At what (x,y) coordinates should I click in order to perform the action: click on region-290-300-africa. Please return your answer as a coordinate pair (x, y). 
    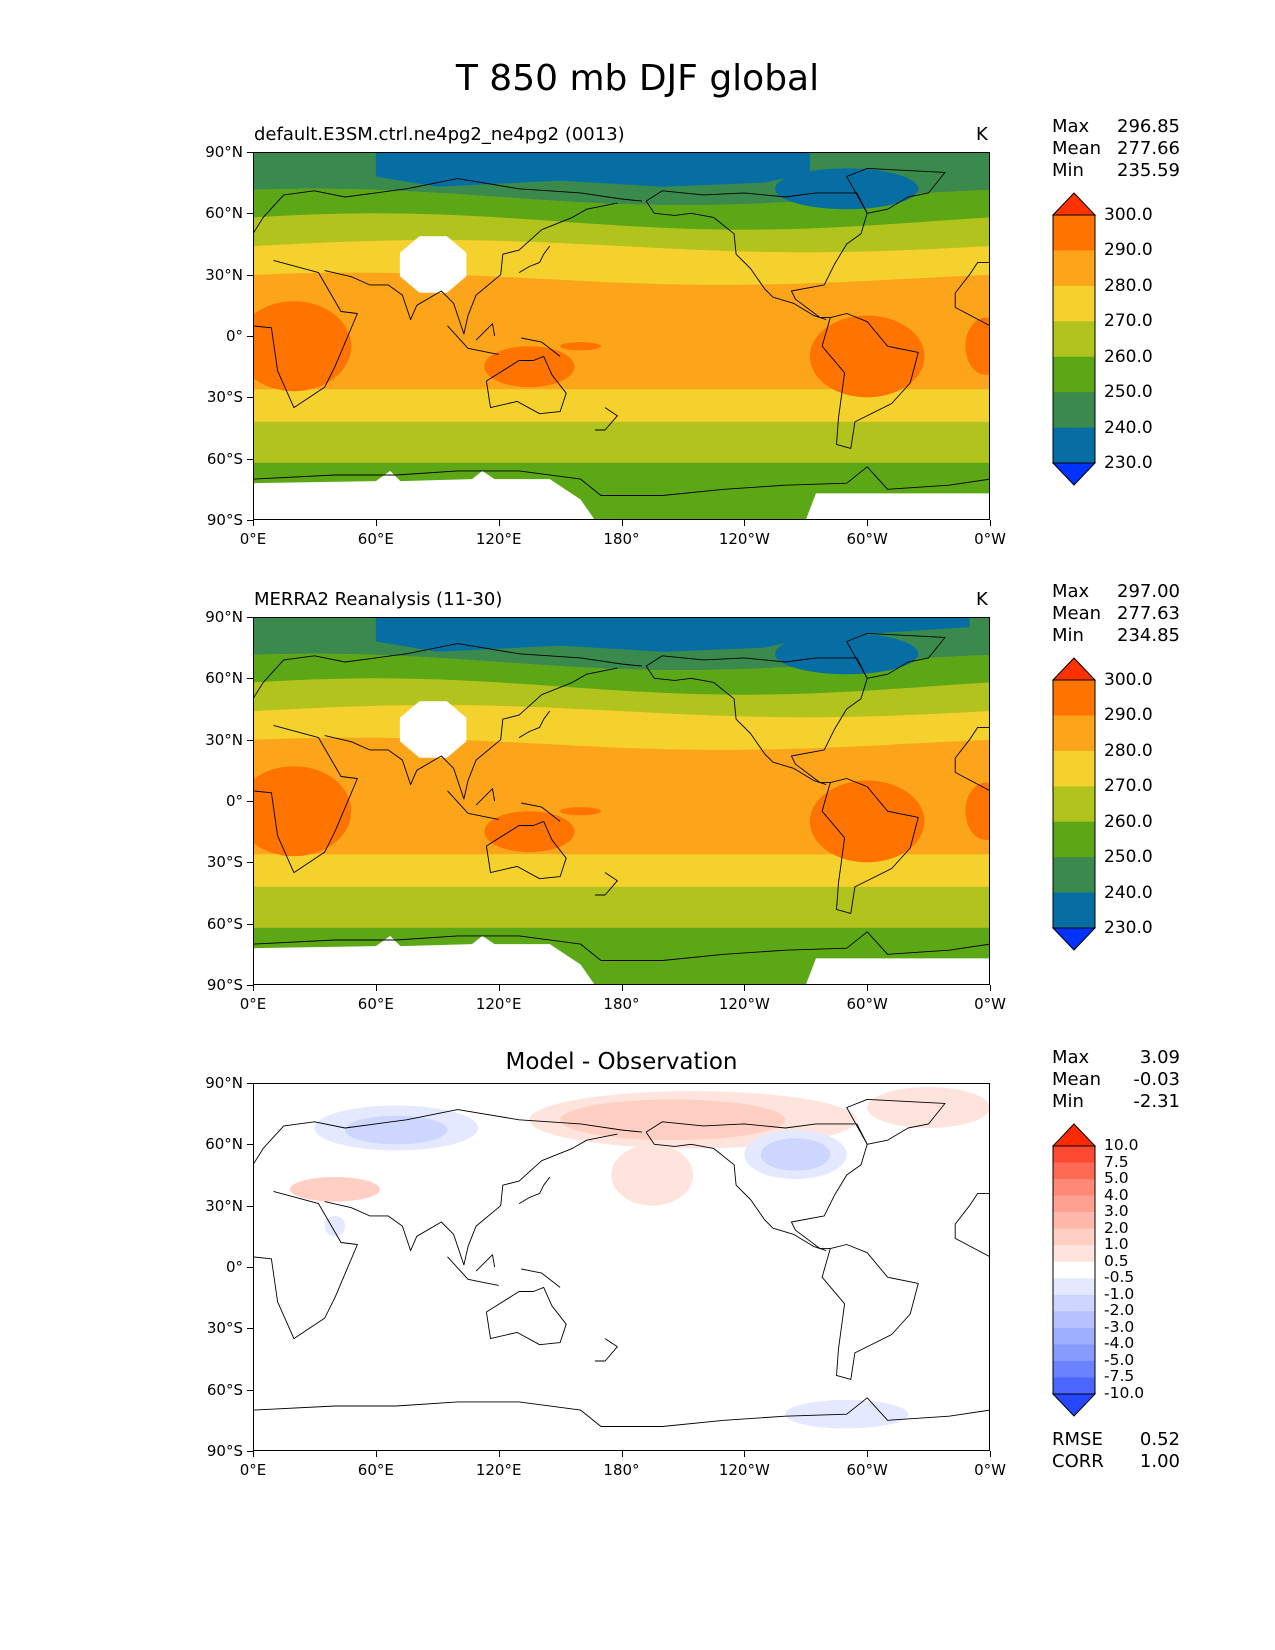
    Looking at the image, I should click on (303, 346).